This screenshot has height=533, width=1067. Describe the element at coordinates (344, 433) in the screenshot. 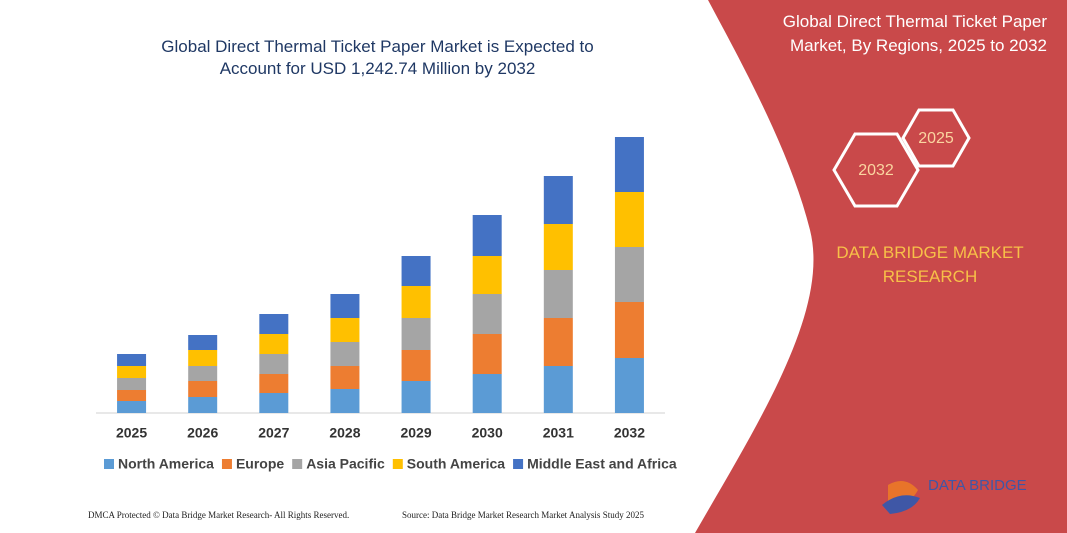

I see `x-tick-label: 2028` at that location.